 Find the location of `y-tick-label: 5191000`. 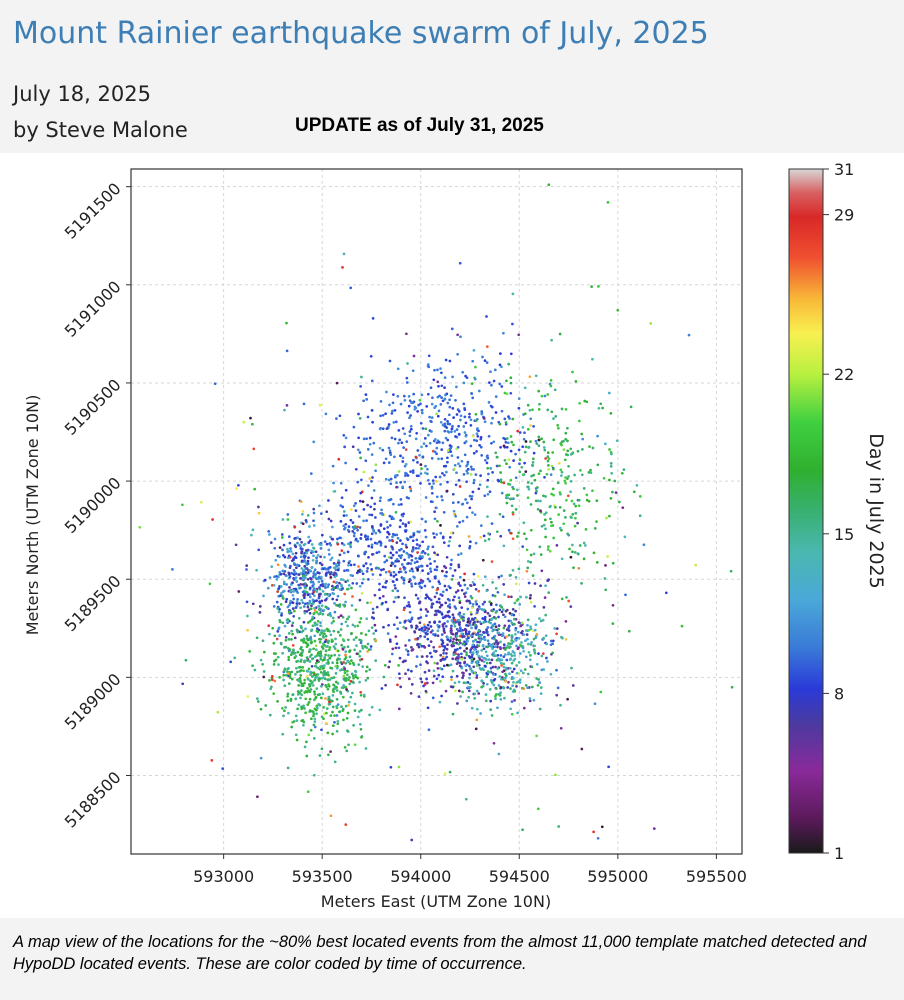

y-tick-label: 5191000 is located at coordinates (93, 309).